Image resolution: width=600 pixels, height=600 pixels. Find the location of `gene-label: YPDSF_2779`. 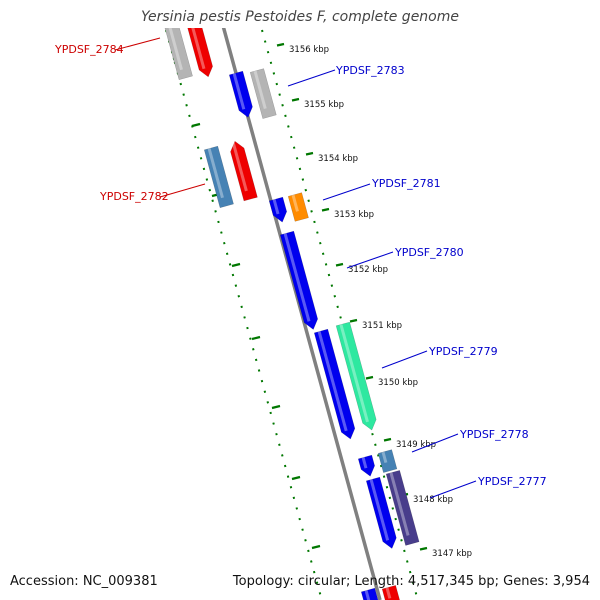

gene-label: YPDSF_2779 is located at coordinates (463, 351).